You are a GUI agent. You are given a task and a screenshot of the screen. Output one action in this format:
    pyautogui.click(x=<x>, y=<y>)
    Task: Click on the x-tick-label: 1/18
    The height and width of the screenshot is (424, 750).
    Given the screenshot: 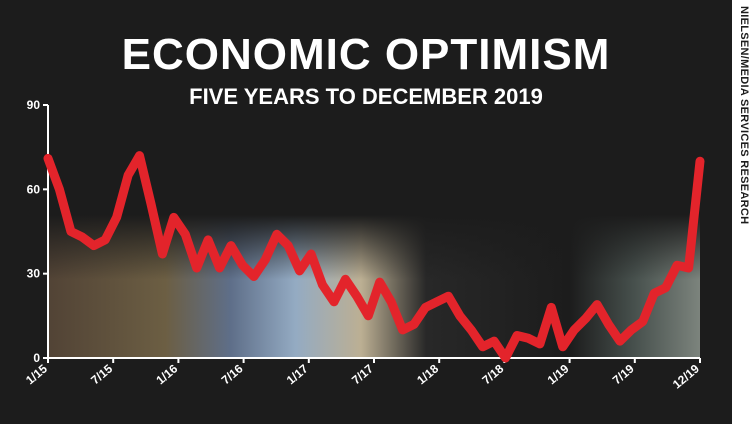 What is the action you would take?
    pyautogui.click(x=427, y=374)
    